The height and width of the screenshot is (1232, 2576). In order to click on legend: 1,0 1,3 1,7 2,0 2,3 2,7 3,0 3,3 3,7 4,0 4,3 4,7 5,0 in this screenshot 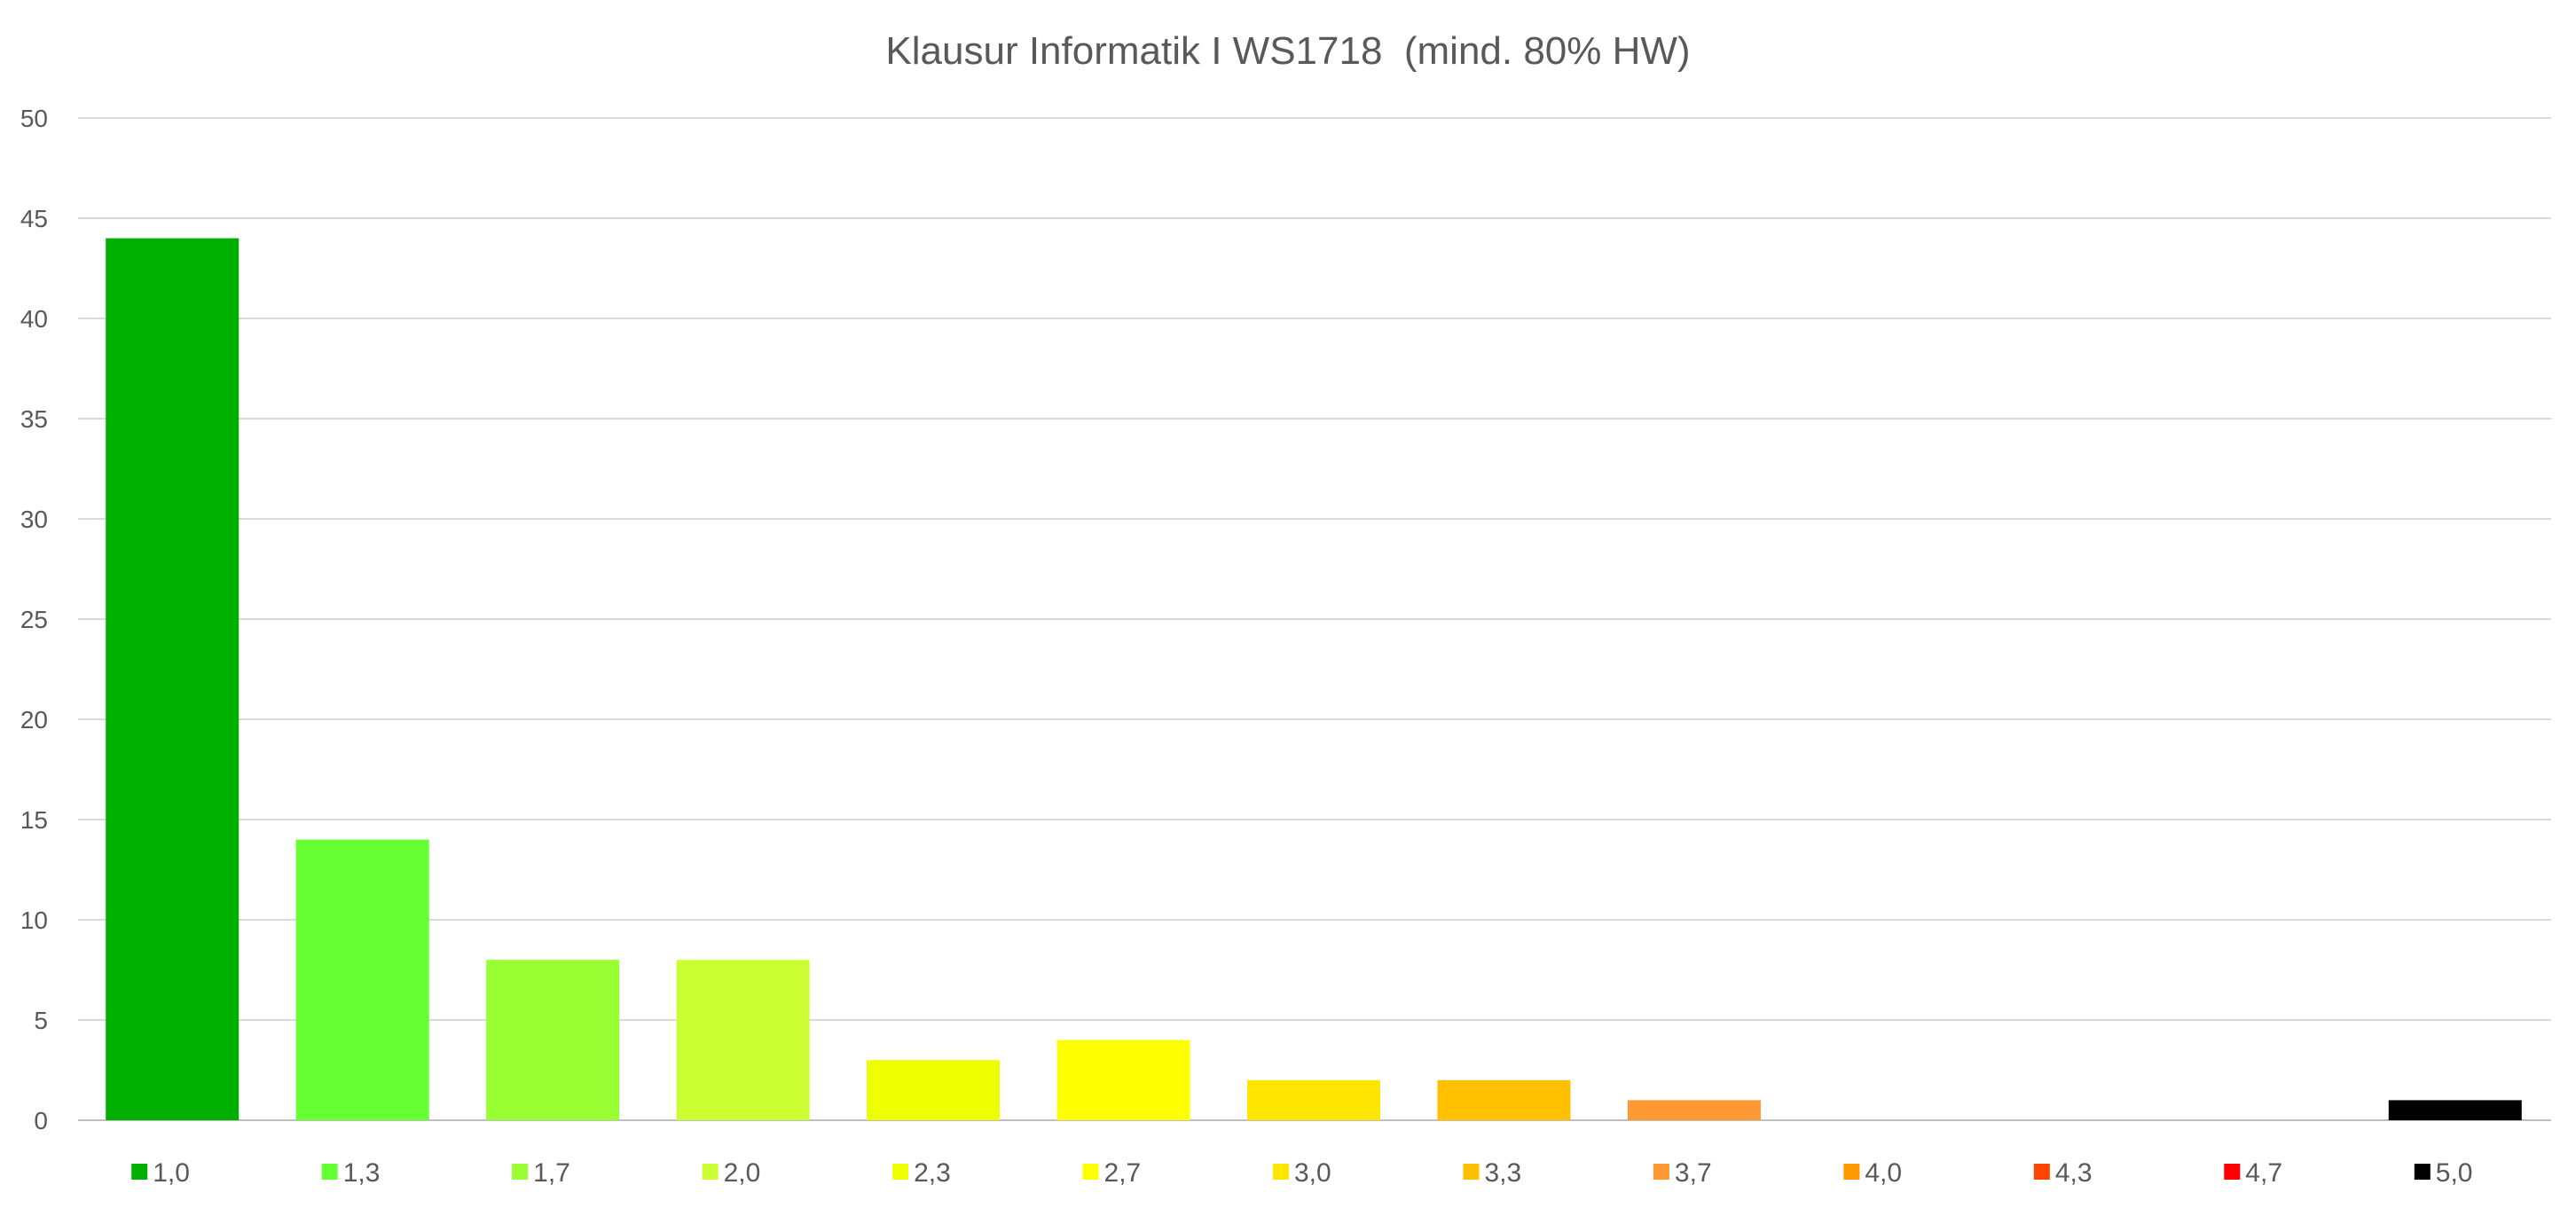, I will do `click(1301, 1173)`.